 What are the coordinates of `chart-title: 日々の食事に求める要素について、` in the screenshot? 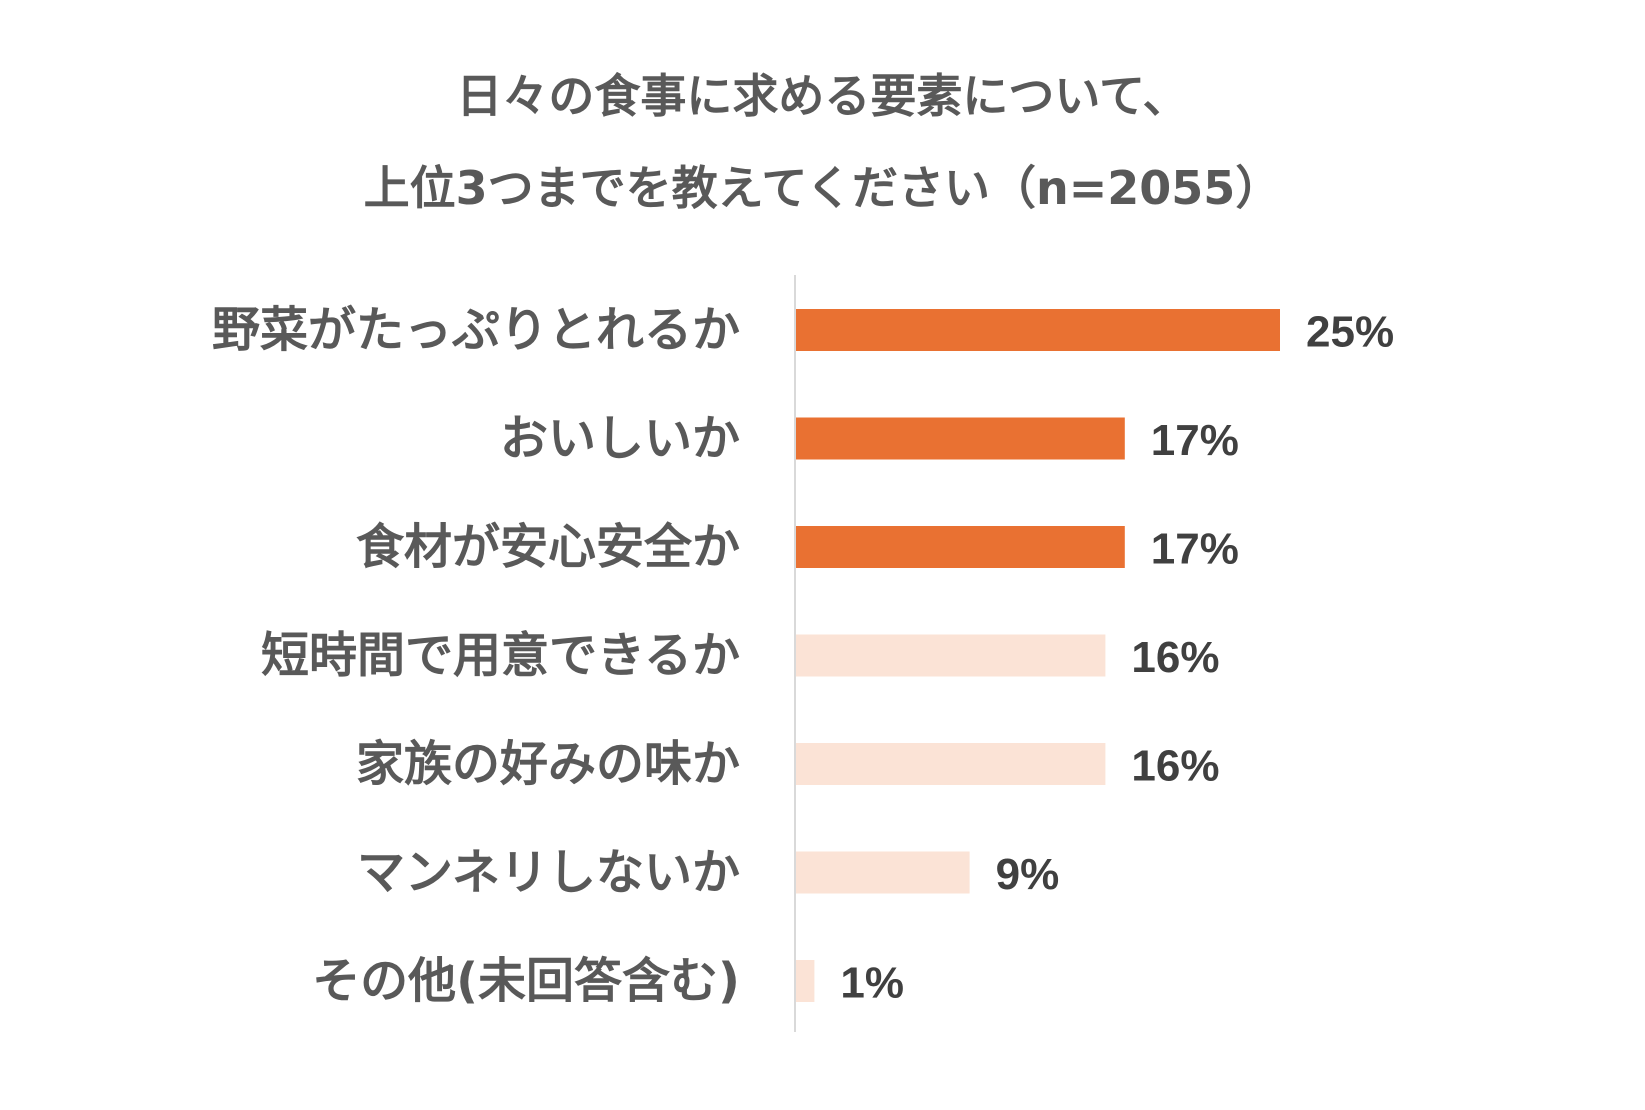 It's located at (822, 96).